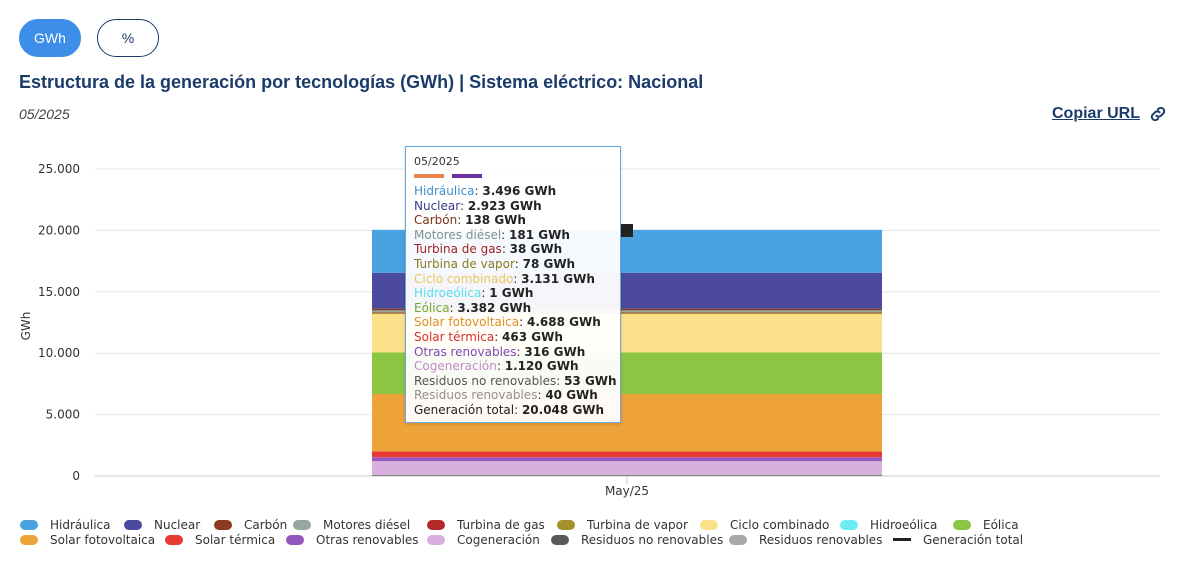  Describe the element at coordinates (504, 205) in the screenshot. I see `tooltip-value: 2.923 GWh` at that location.